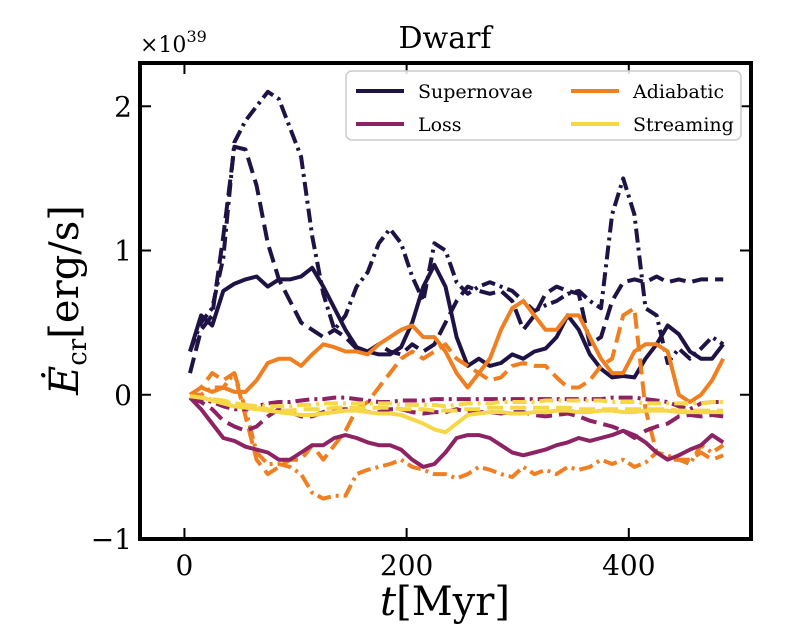 The width and height of the screenshot is (789, 631). What do you see at coordinates (683, 125) in the screenshot?
I see `legend-label-streaming: Streaming` at bounding box center [683, 125].